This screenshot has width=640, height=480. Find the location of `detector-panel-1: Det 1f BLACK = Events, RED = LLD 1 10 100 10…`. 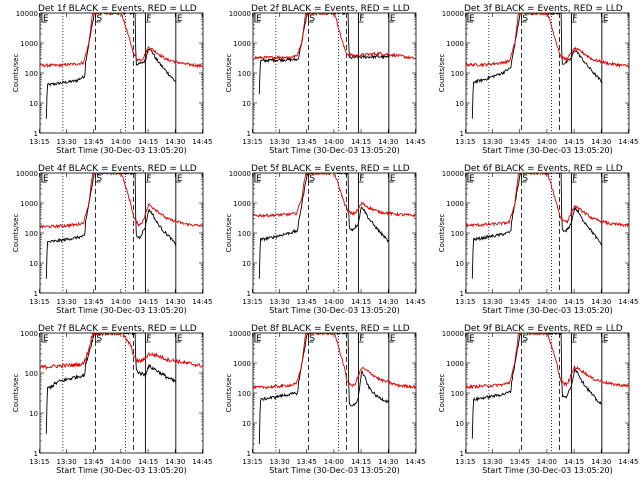

detector-panel-1: Det 1f BLACK = Events, RED = LLD 1 10 100 10… is located at coordinates (112, 79).